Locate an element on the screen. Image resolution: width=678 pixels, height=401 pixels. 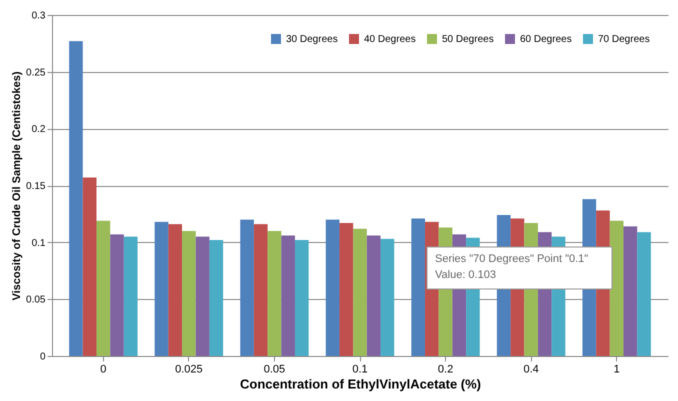
legend-label: 70 Degrees is located at coordinates (624, 39).